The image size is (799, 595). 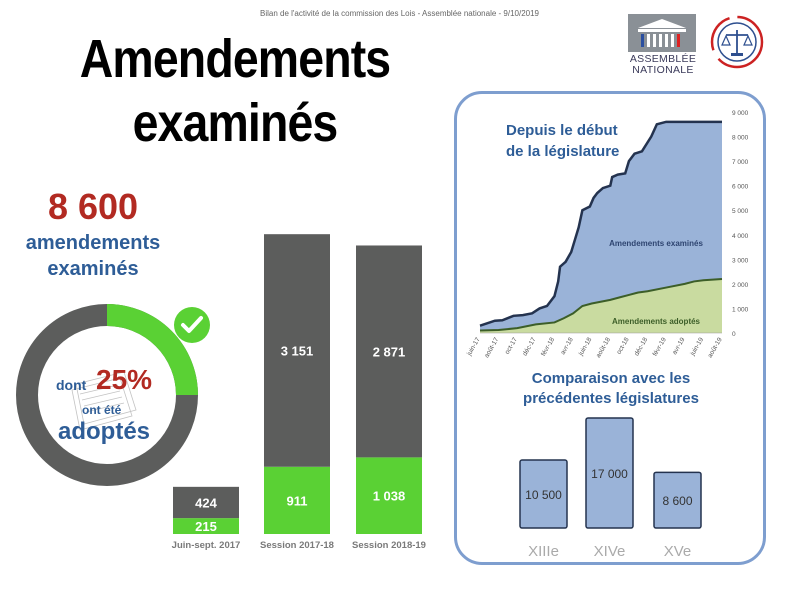 What do you see at coordinates (235, 59) in the screenshot?
I see `page-title-line1: Amendements` at bounding box center [235, 59].